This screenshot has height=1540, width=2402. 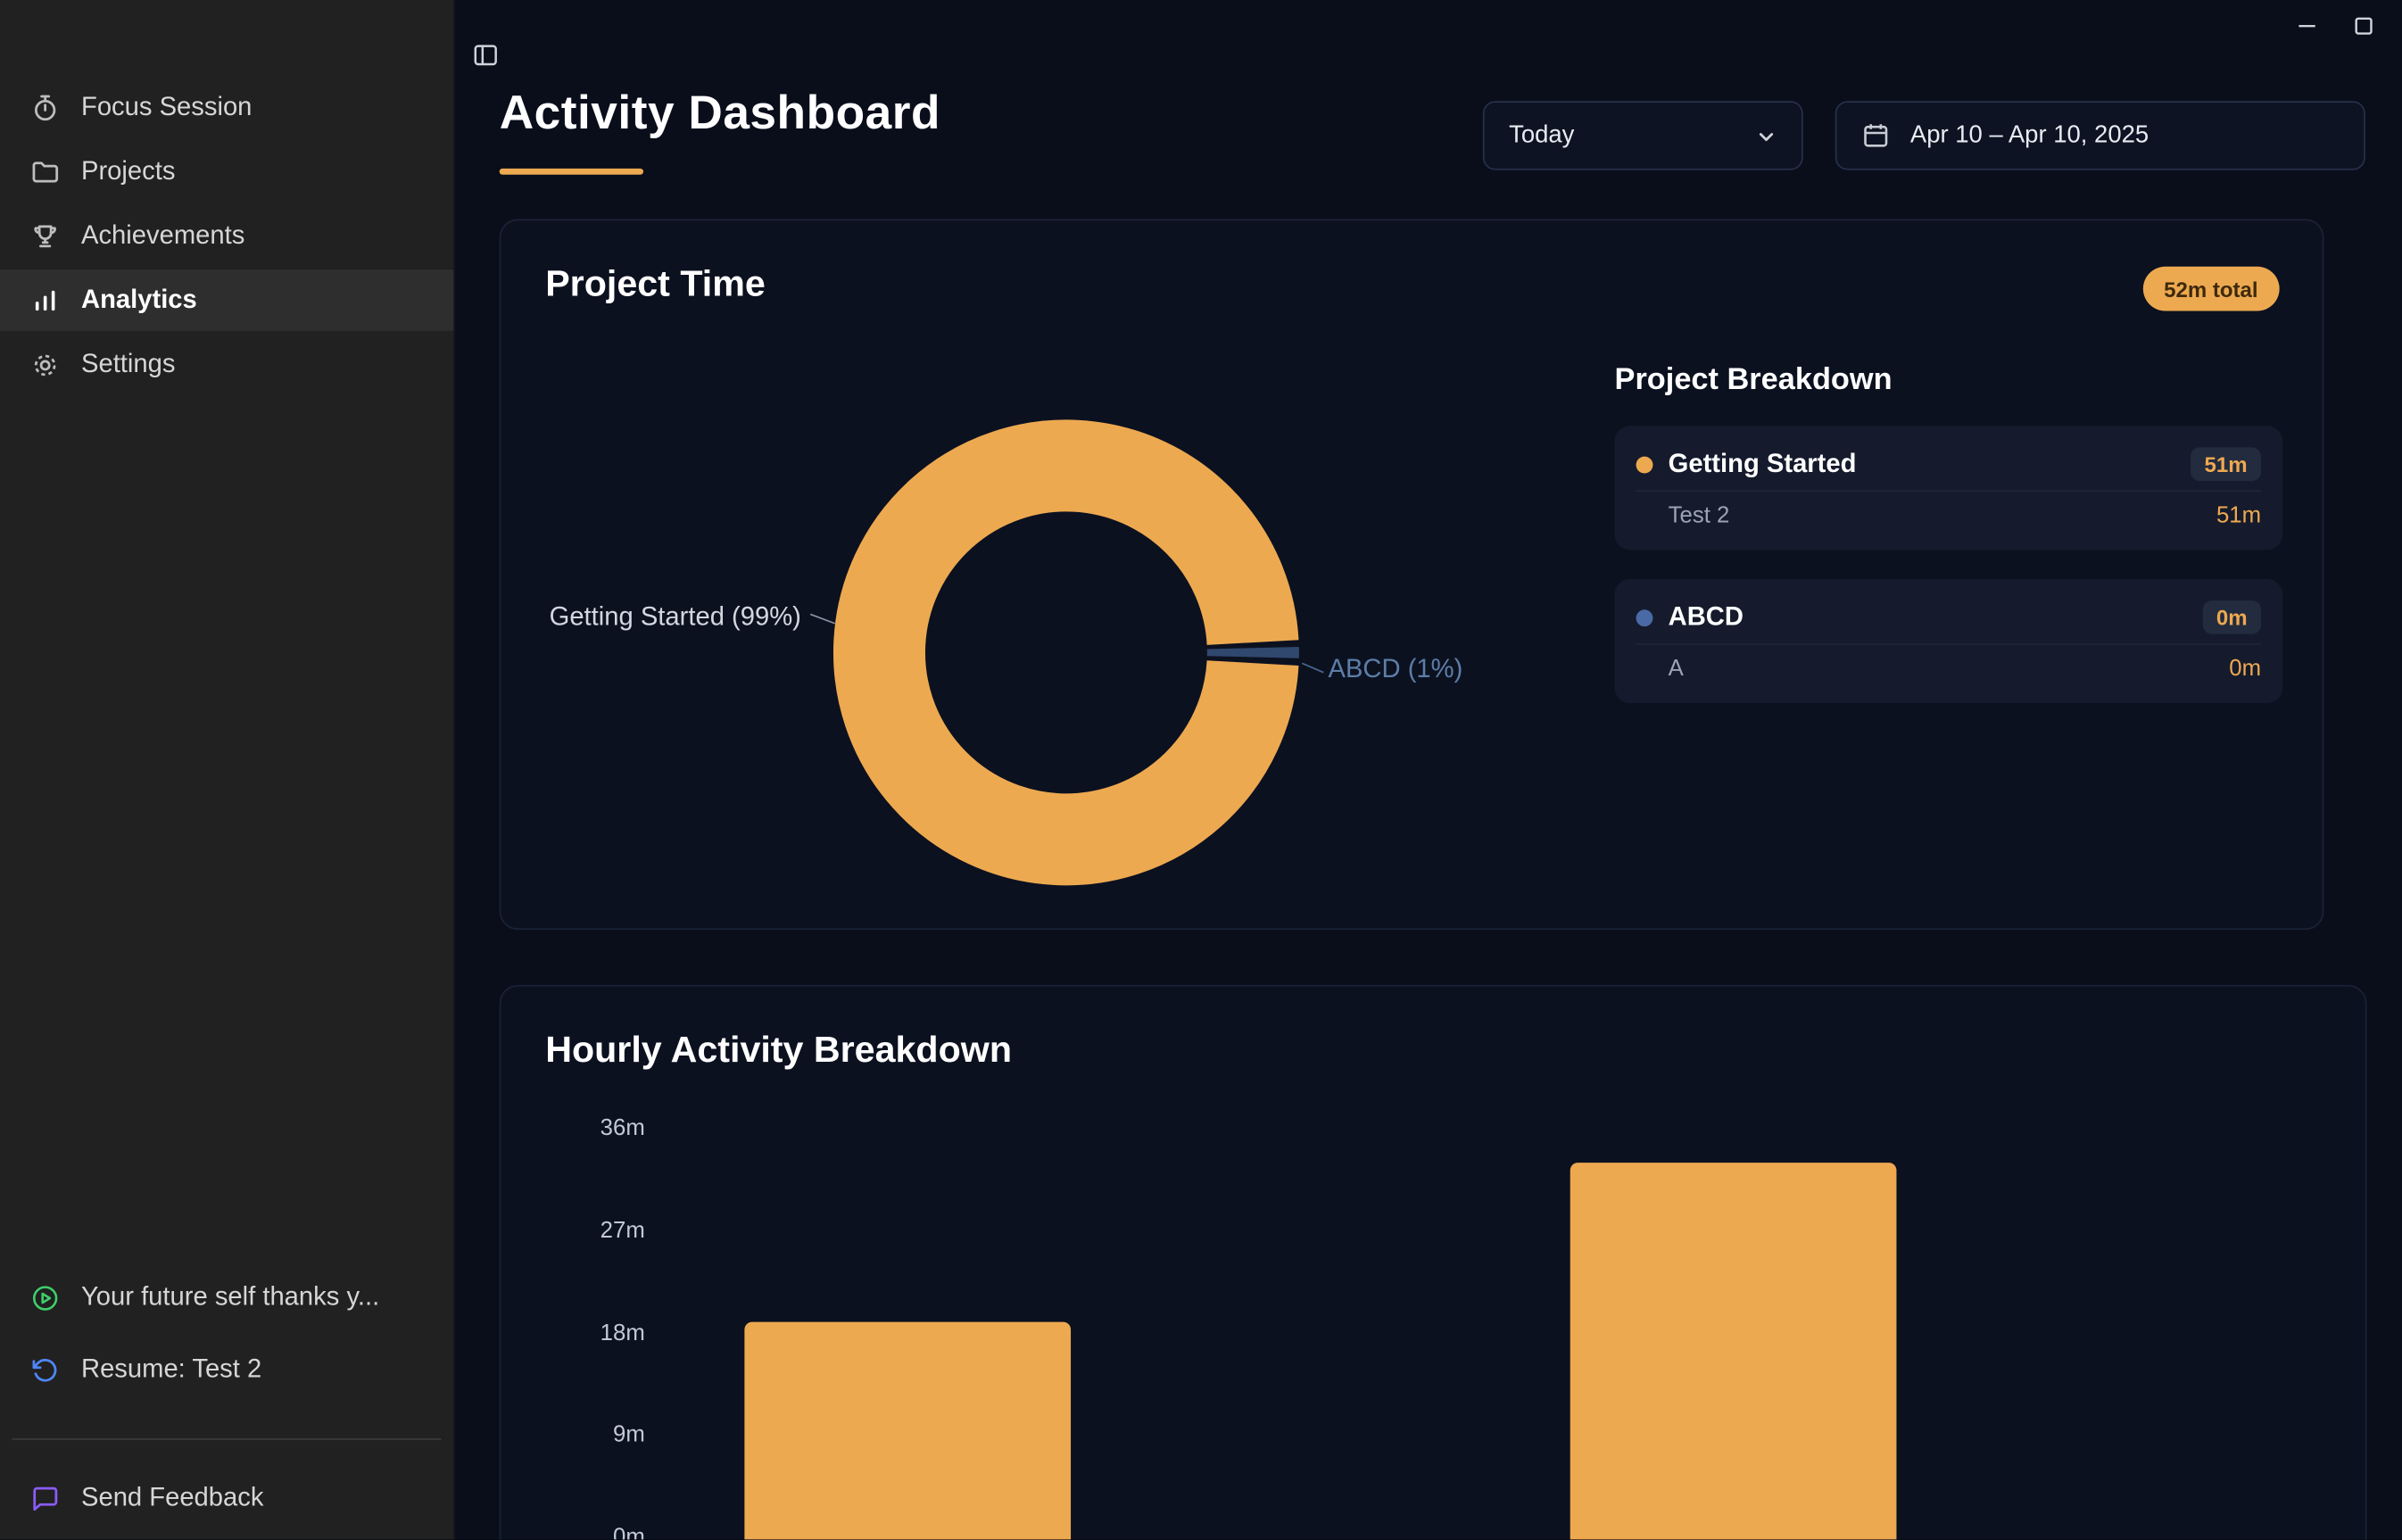 I want to click on chevron-down-icon, so click(x=1766, y=135).